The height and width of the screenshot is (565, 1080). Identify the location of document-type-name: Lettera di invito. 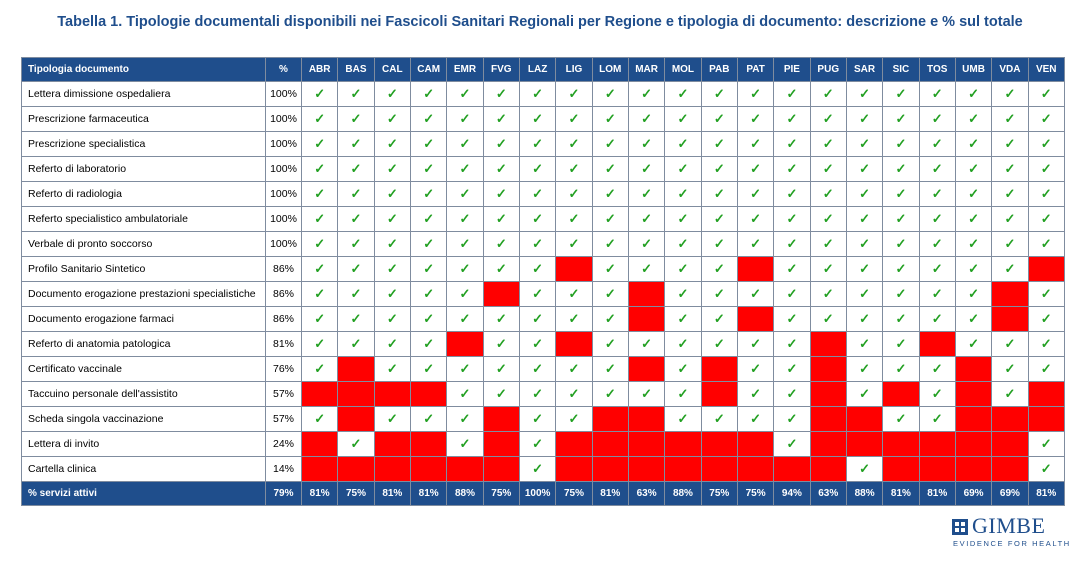
(143, 444).